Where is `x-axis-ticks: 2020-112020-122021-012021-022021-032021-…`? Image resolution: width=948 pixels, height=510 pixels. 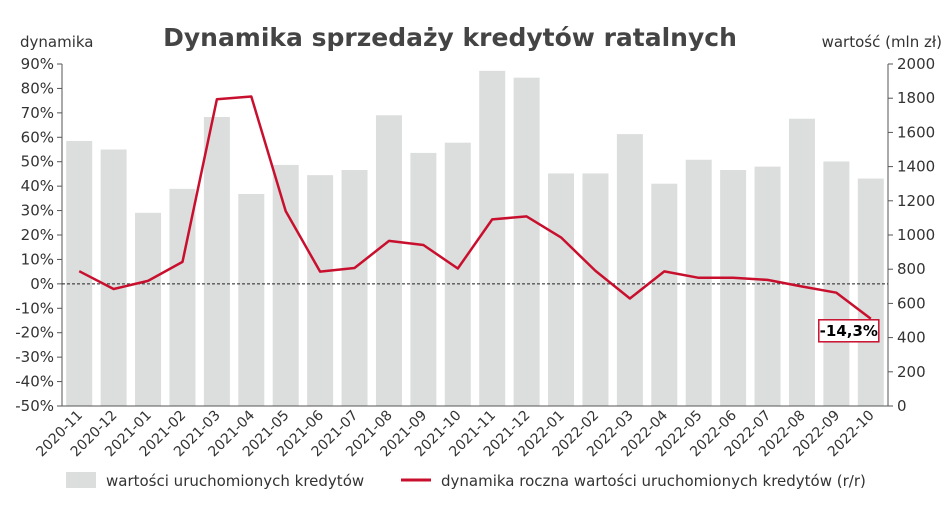 x-axis-ticks: 2020-112020-122021-012021-022021-032021-… is located at coordinates (455, 433).